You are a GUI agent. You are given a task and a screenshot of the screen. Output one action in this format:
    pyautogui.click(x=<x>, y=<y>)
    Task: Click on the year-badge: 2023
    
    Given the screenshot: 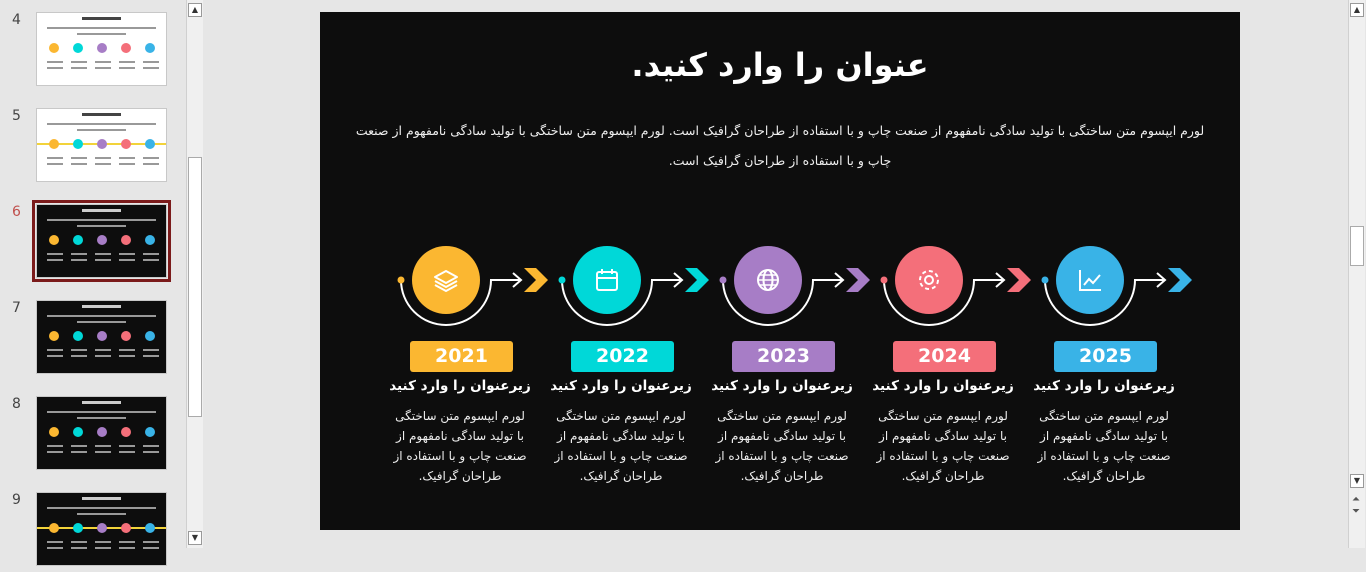 What is the action you would take?
    pyautogui.click(x=783, y=356)
    